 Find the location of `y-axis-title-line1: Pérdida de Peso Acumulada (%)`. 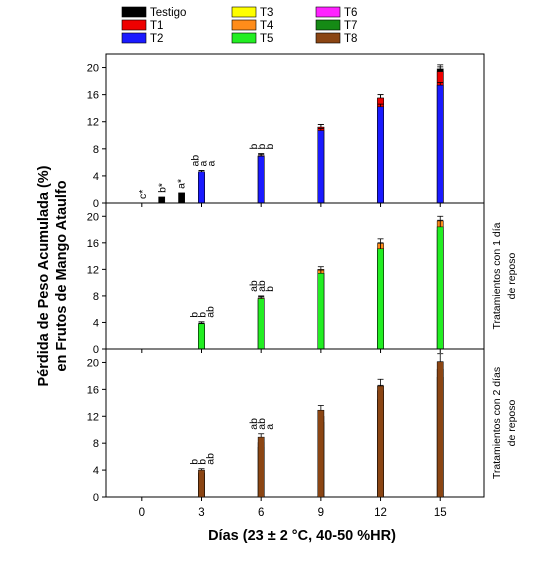

y-axis-title-line1: Pérdida de Peso Acumulada (%) is located at coordinates (44, 275).